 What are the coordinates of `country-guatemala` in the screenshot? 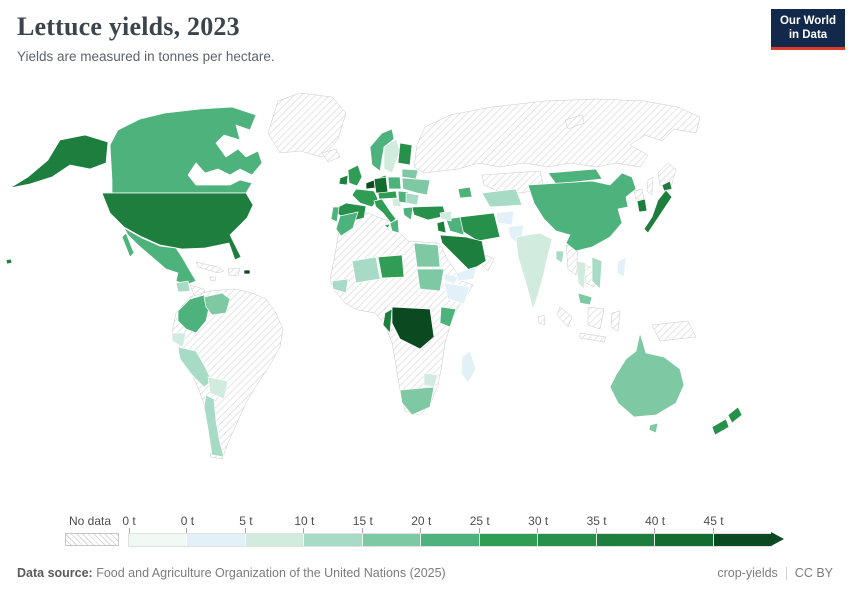 It's located at (183, 286).